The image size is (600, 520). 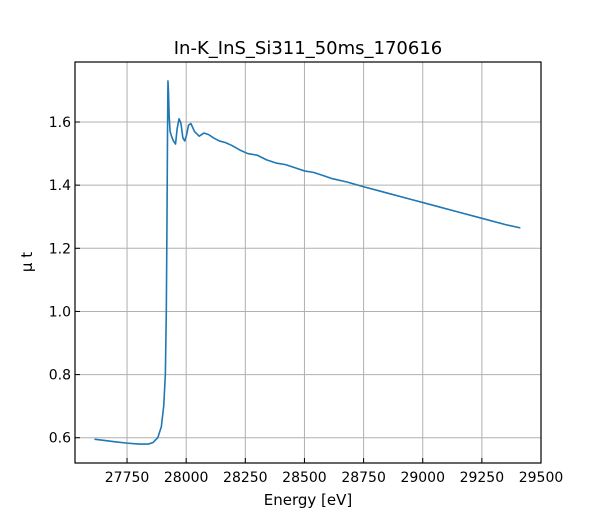 What do you see at coordinates (245, 478) in the screenshot?
I see `x-tick-label: 28250` at bounding box center [245, 478].